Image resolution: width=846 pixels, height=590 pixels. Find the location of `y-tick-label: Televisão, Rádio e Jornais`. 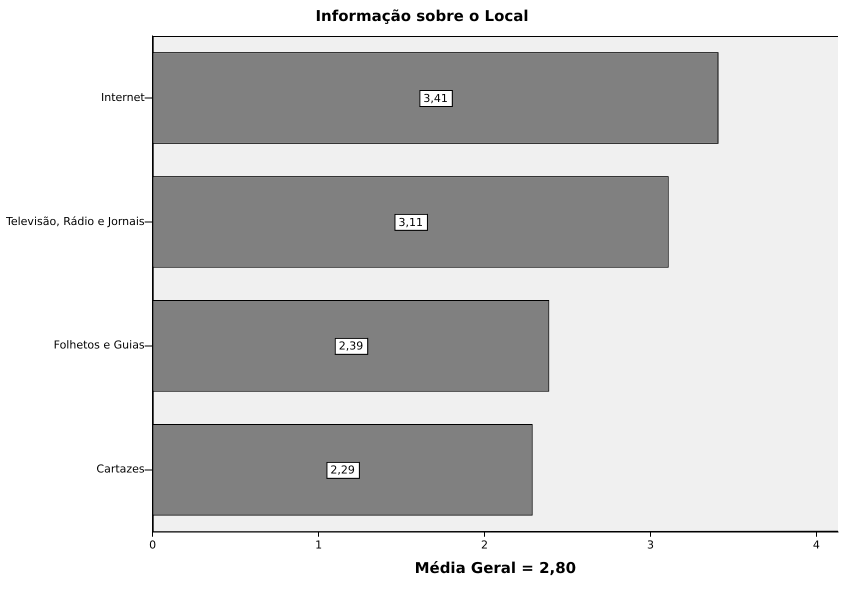

y-tick-label: Televisão, Rádio e Jornais is located at coordinates (74, 221).